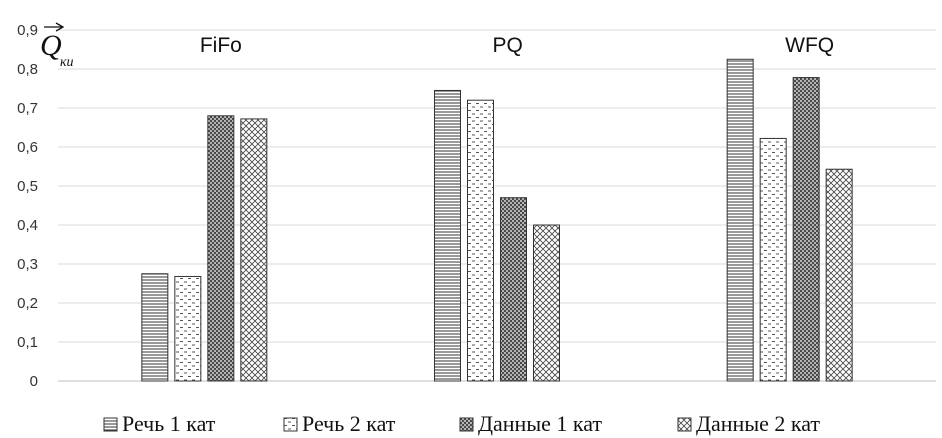 This screenshot has height=438, width=942. Describe the element at coordinates (806, 229) in the screenshot. I see `bar-dense-dots-wfq` at that location.